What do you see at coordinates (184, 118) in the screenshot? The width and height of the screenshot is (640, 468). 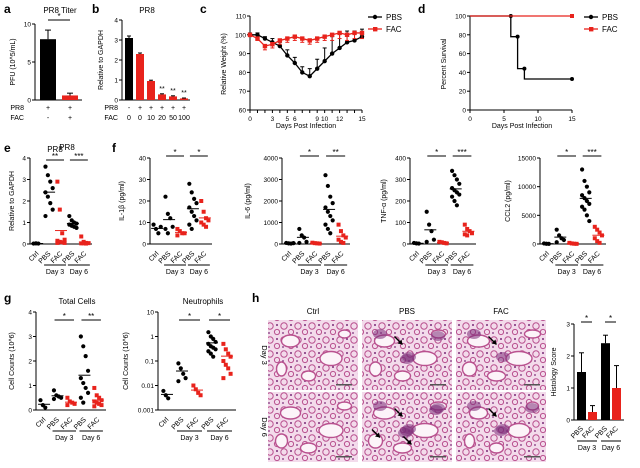 I see `fac-value: 100` at bounding box center [184, 118].